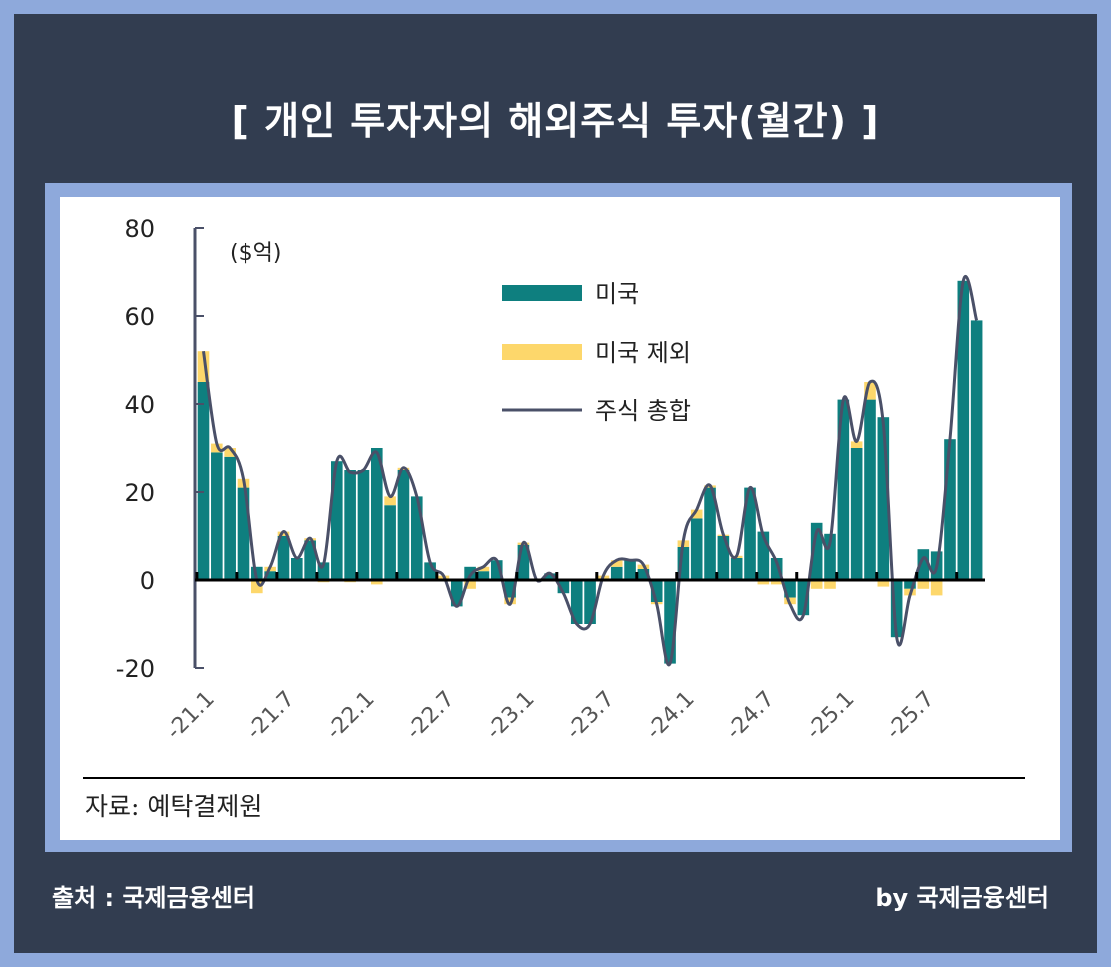  Describe the element at coordinates (139, 405) in the screenshot. I see `y-tick-label: 40` at that location.